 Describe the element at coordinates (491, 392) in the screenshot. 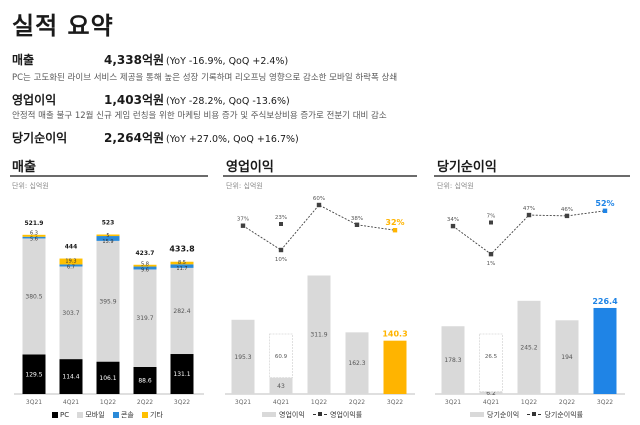

I see `net-bar-4Q21` at that location.